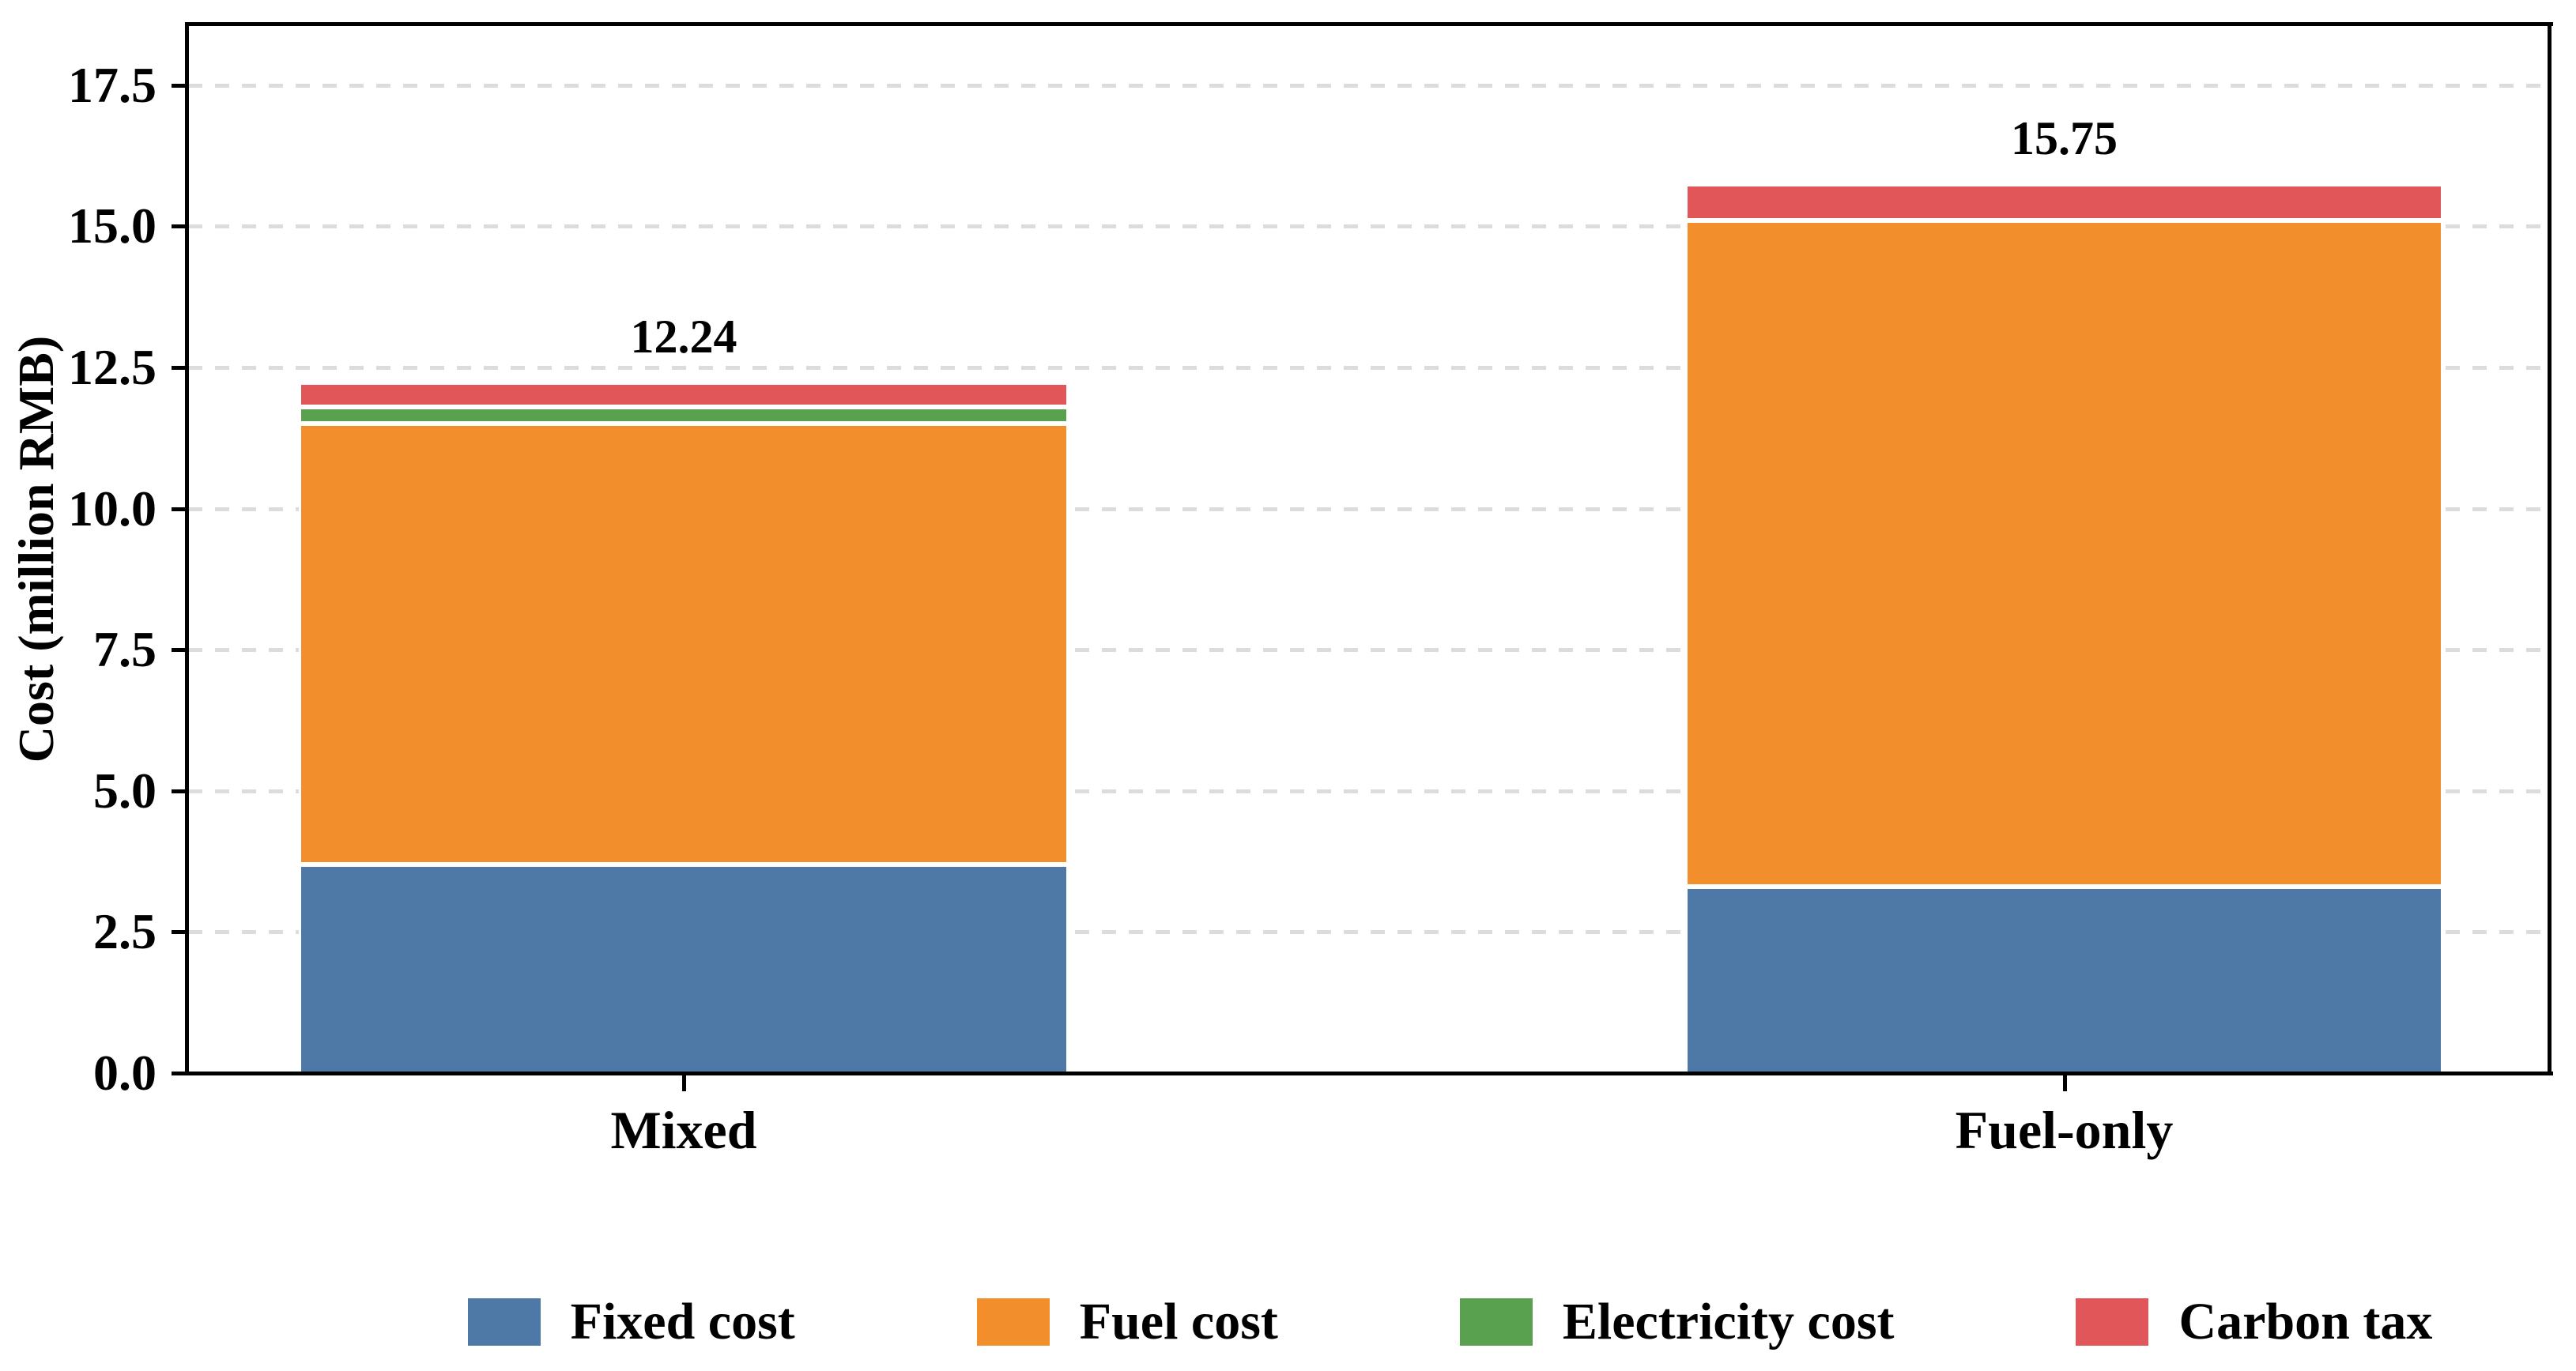 The height and width of the screenshot is (1371, 2576). I want to click on legend-label-fuel-cost: Fuel cost, so click(1178, 1321).